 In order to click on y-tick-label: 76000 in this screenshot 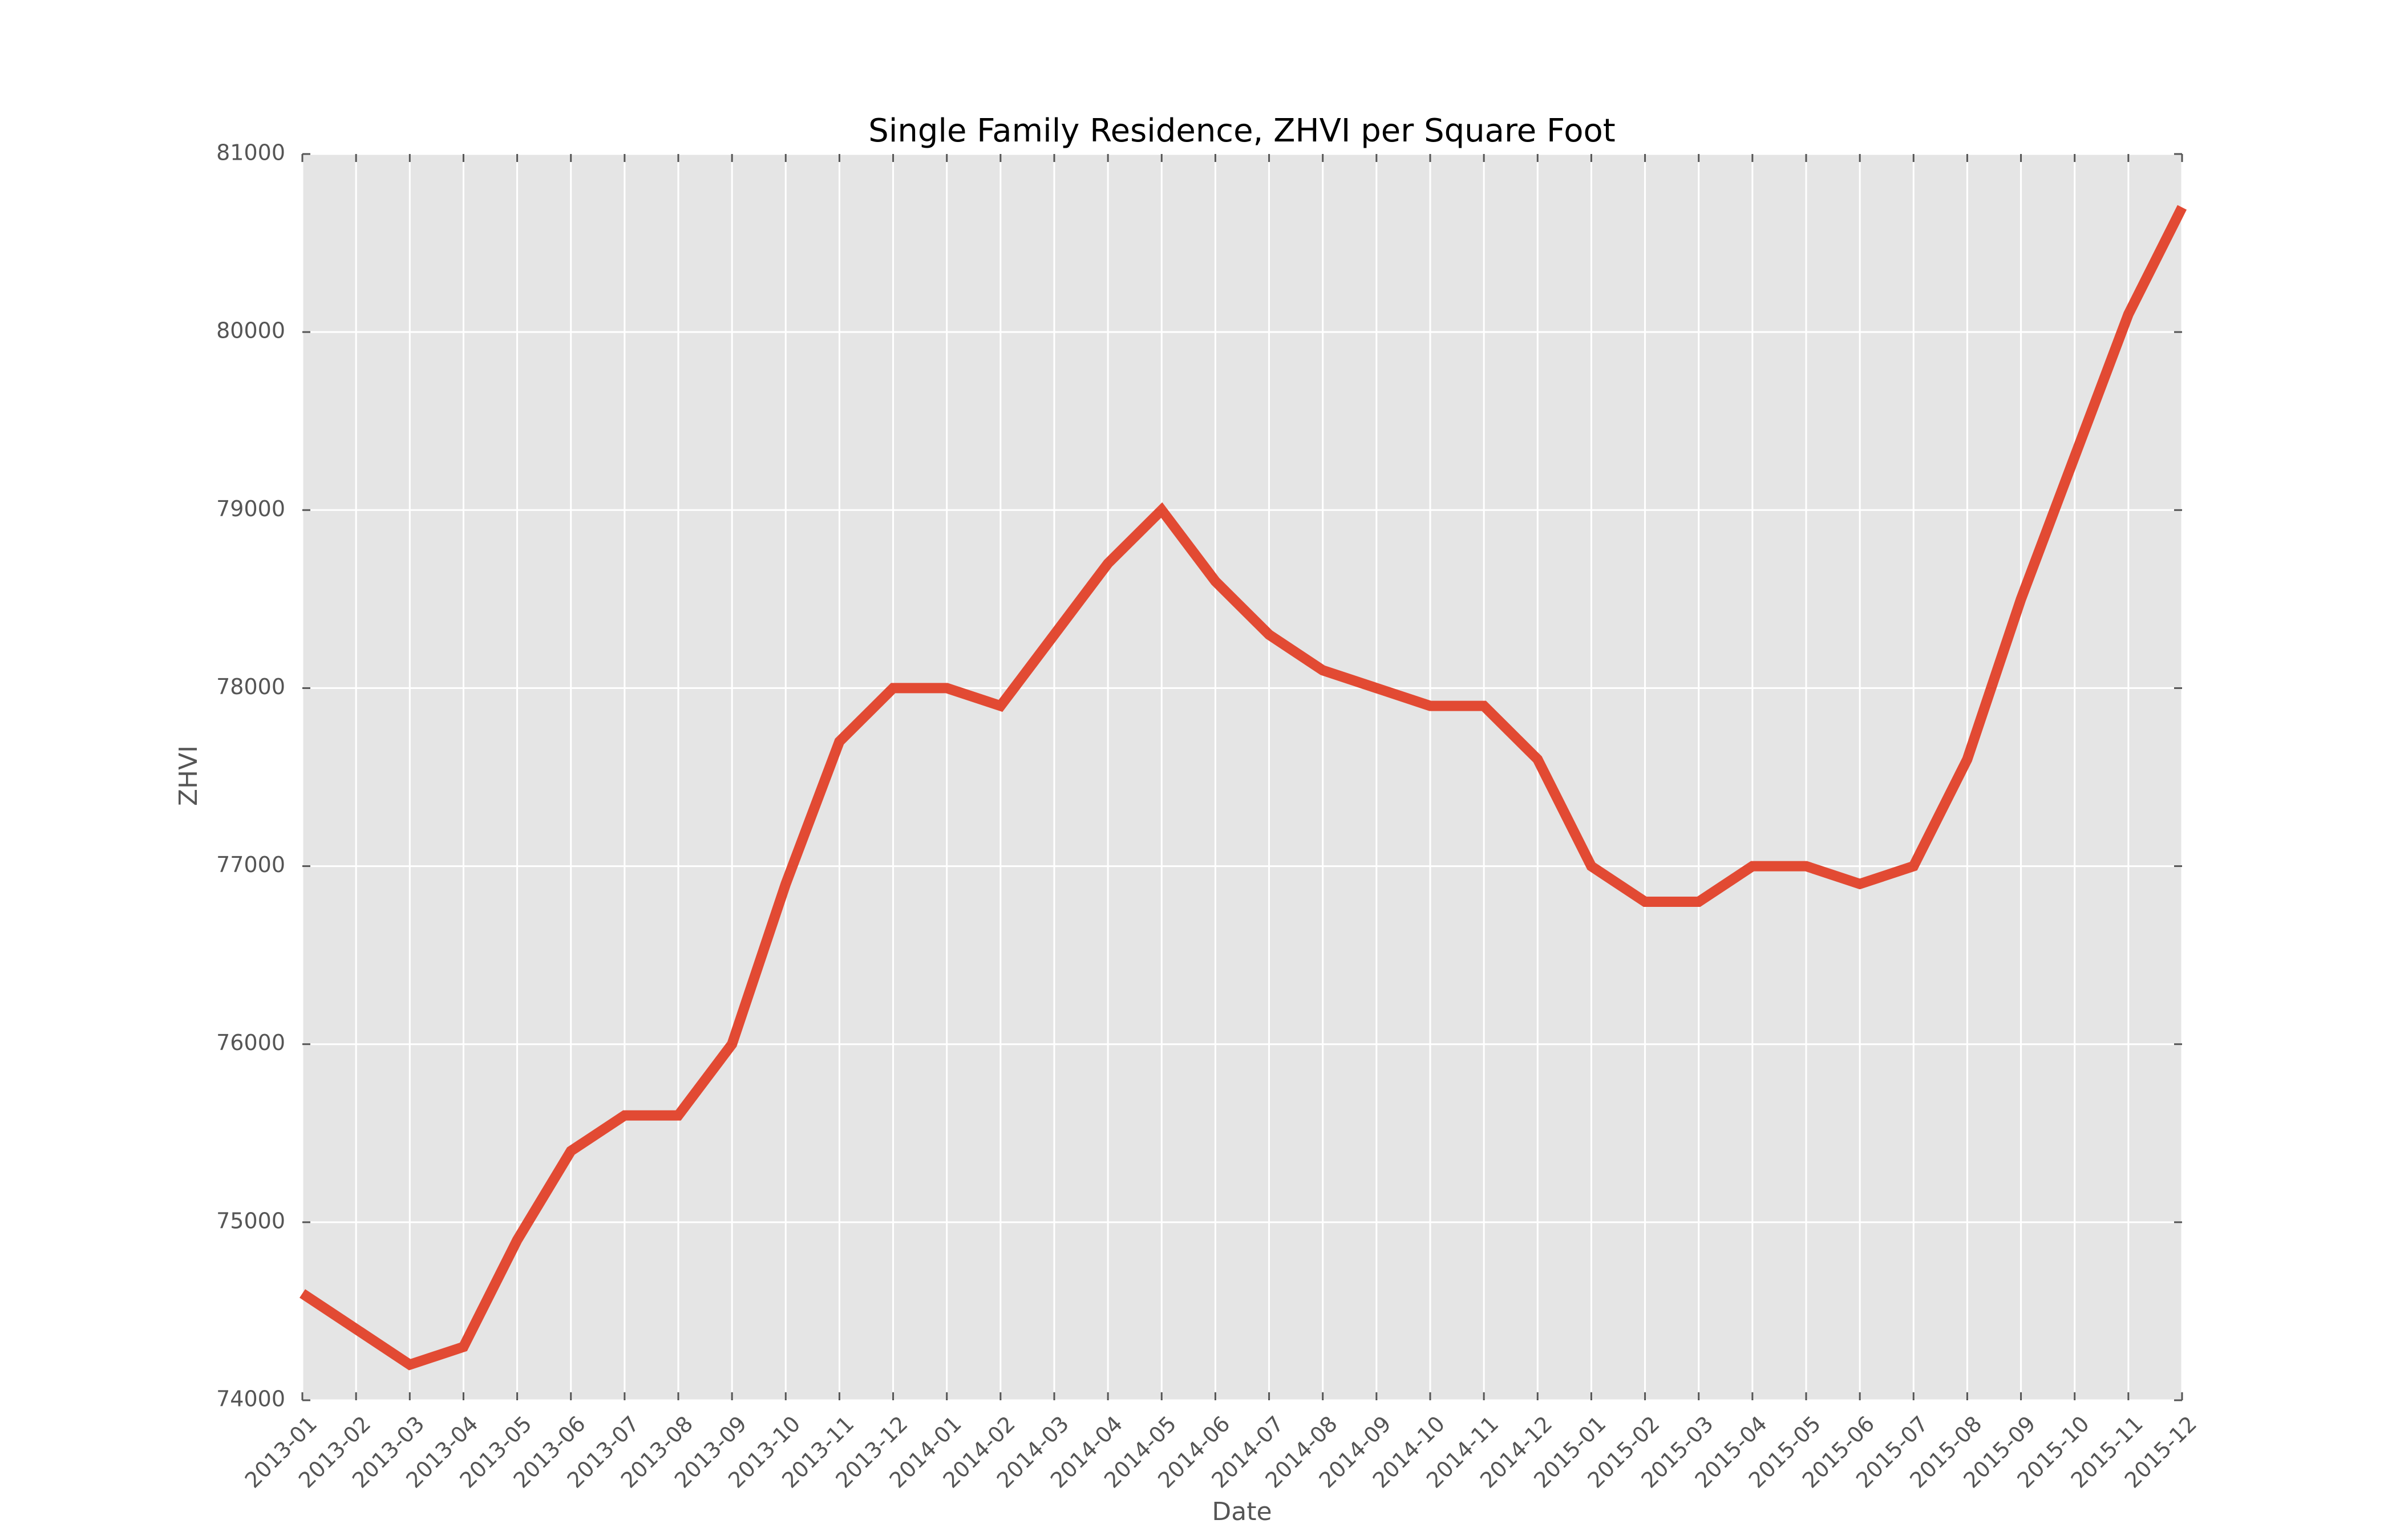, I will do `click(250, 1042)`.